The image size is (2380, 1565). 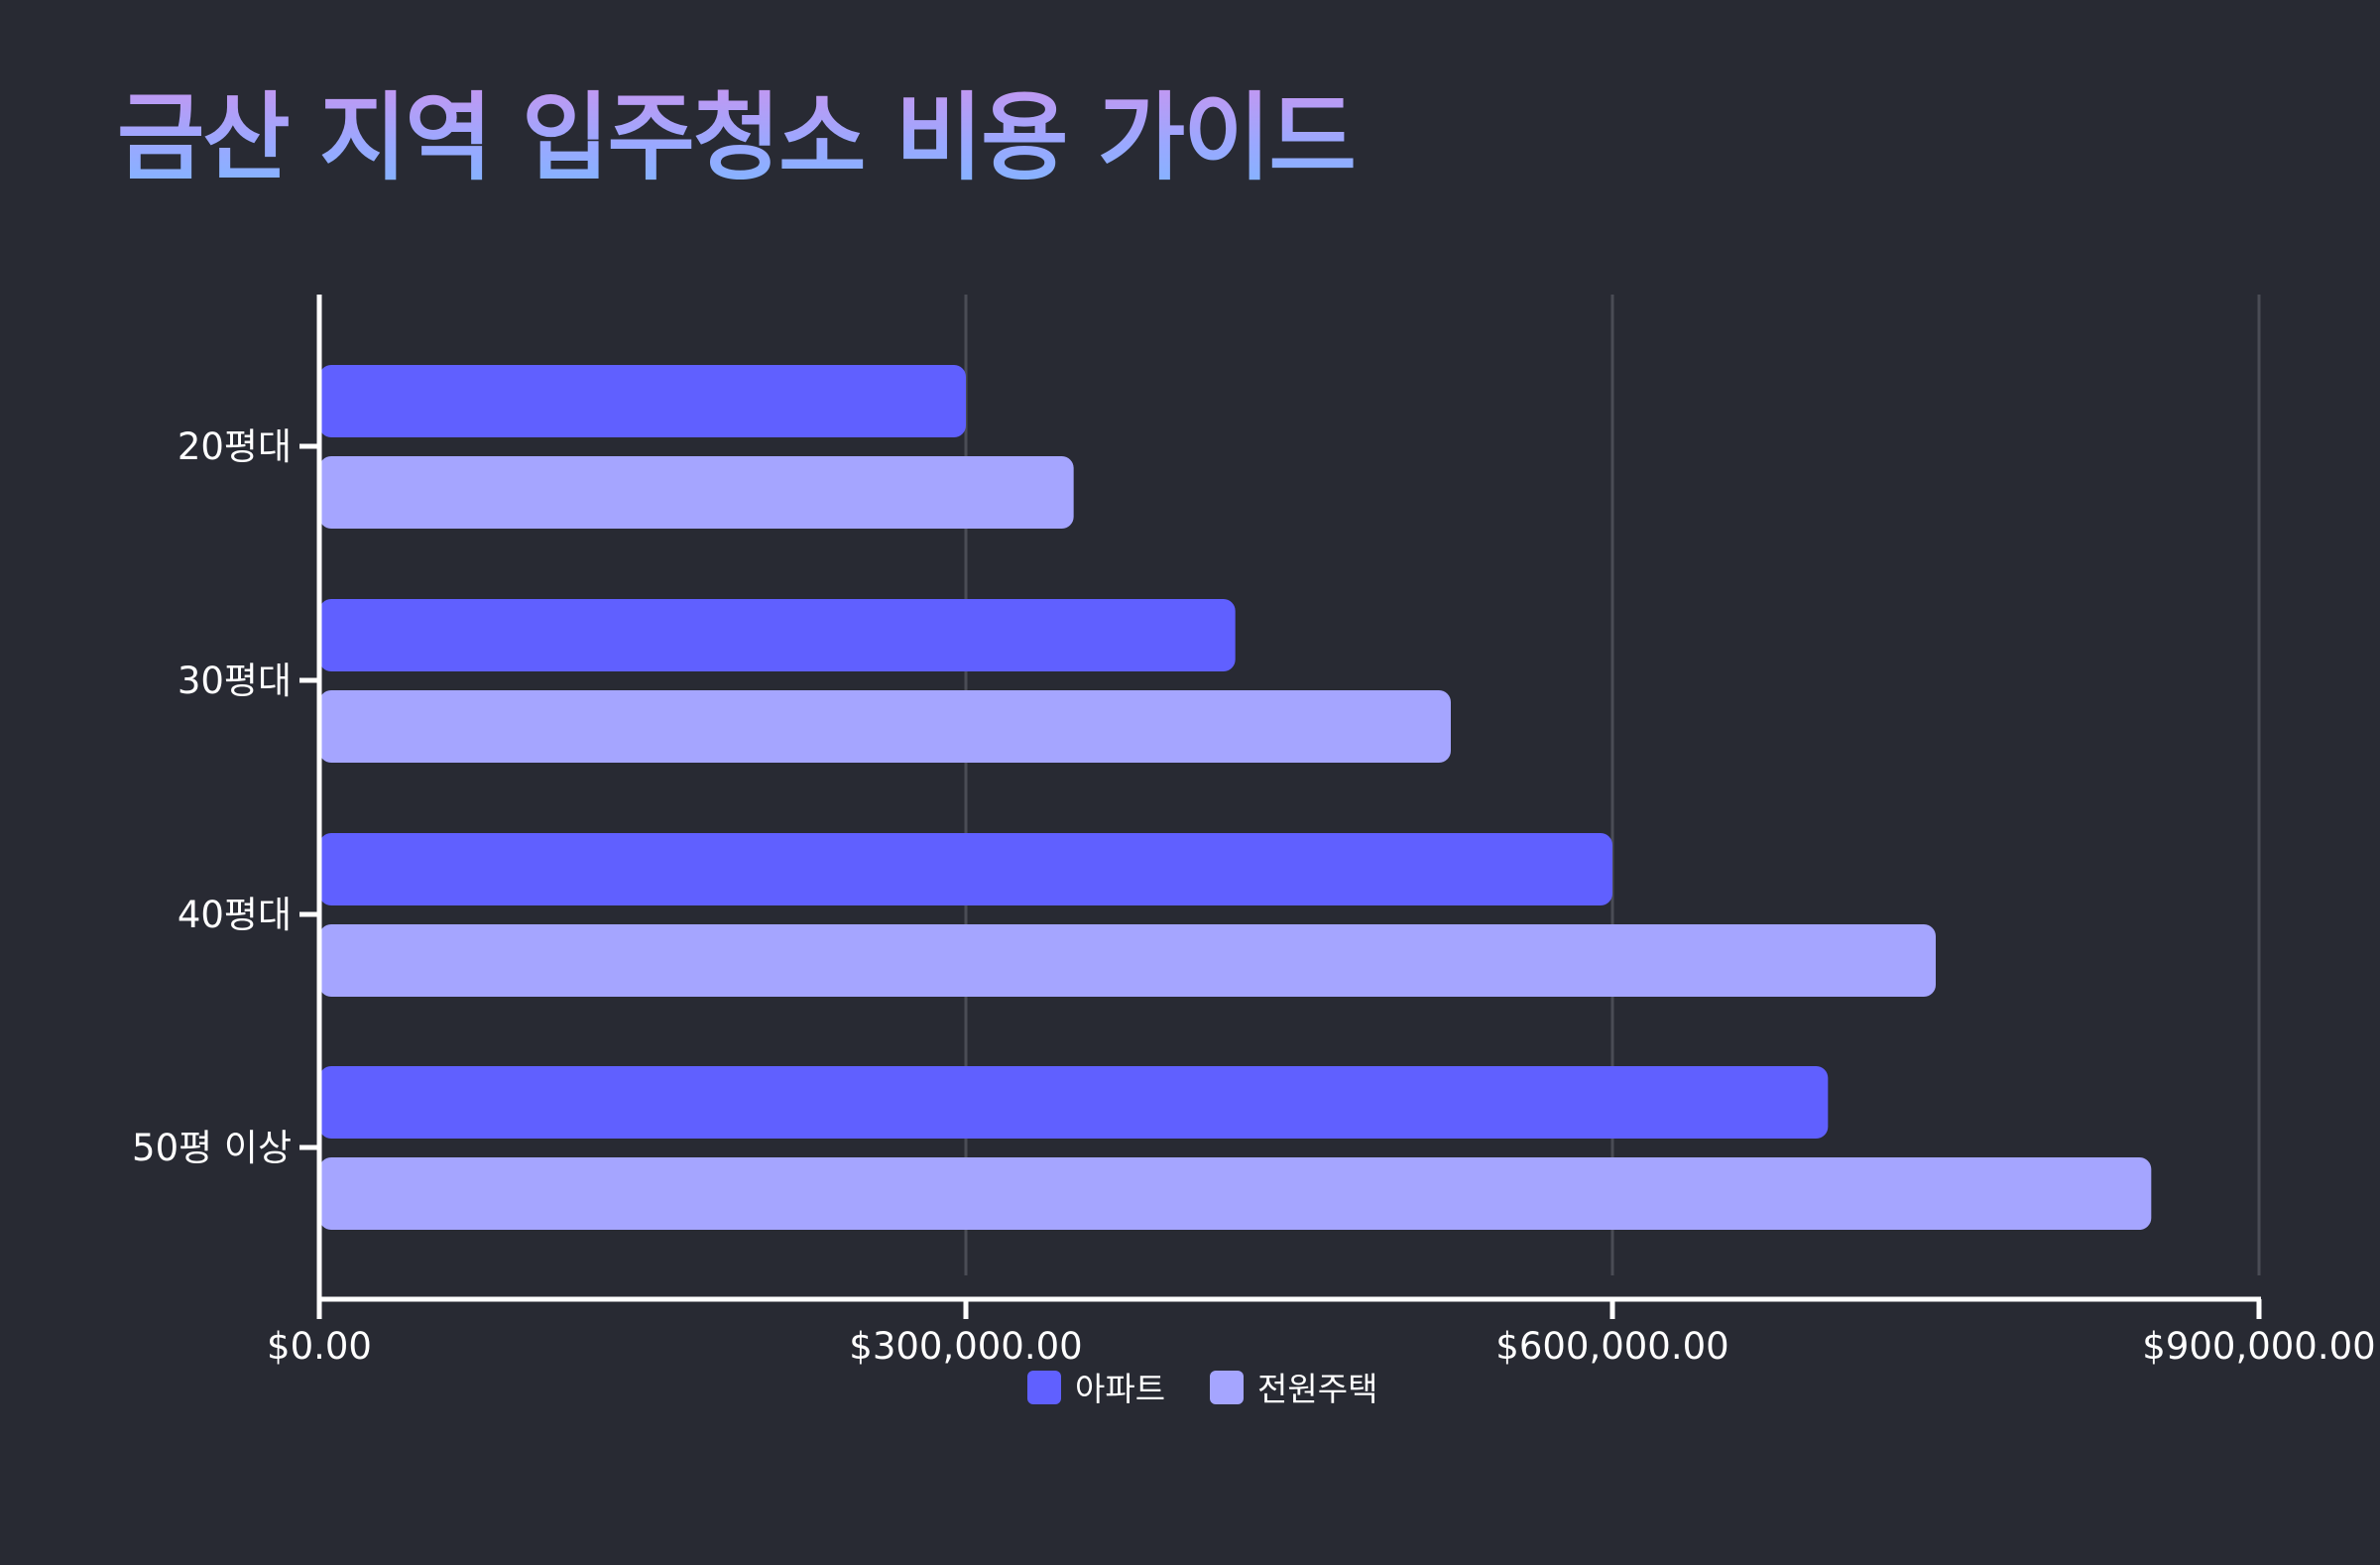 What do you see at coordinates (1044, 1387) in the screenshot?
I see `legend-swatch-apartment` at bounding box center [1044, 1387].